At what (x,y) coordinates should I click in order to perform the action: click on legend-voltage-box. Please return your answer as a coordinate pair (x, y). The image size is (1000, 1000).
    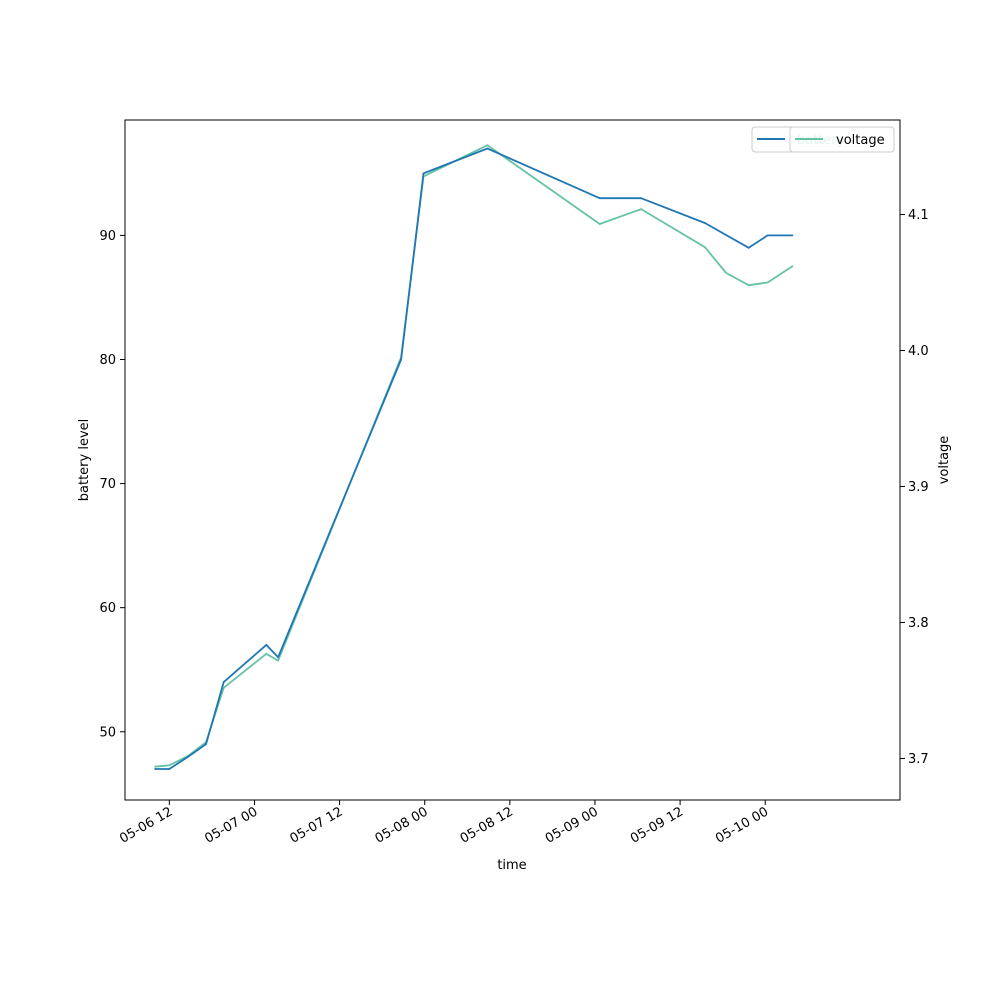
    Looking at the image, I should click on (842, 139).